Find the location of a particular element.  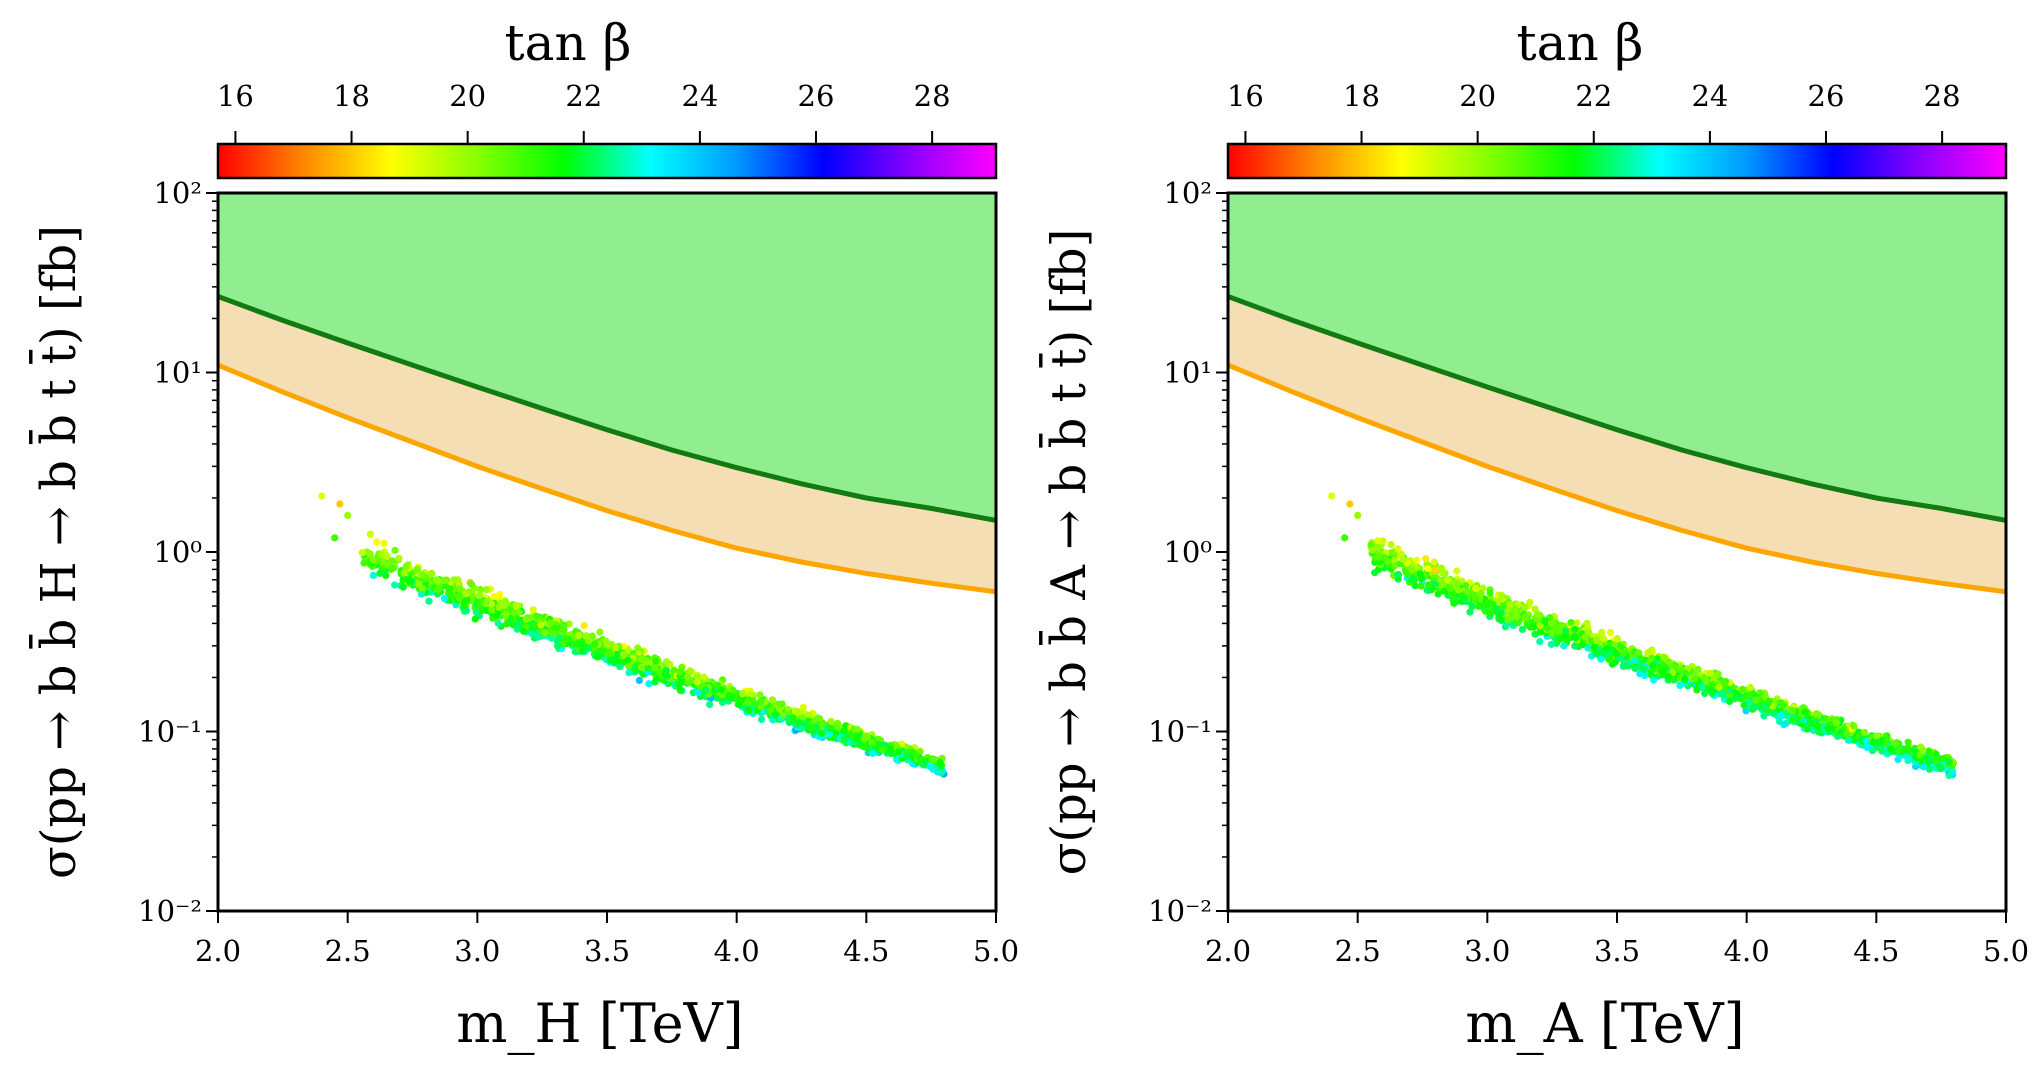

colorbar-tick-label: 20 is located at coordinates (1477, 96).